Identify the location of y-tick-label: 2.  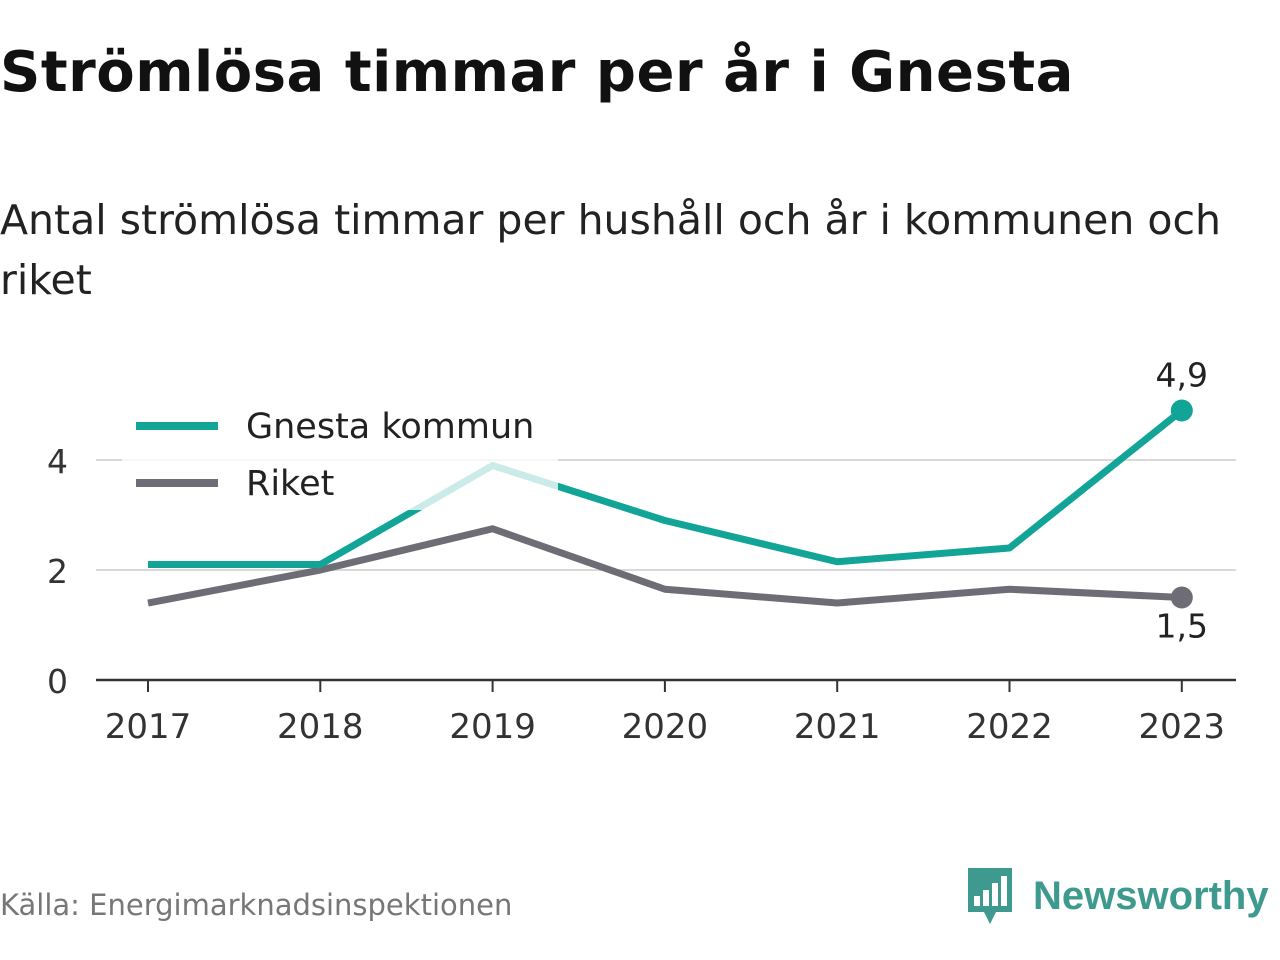
(57, 571).